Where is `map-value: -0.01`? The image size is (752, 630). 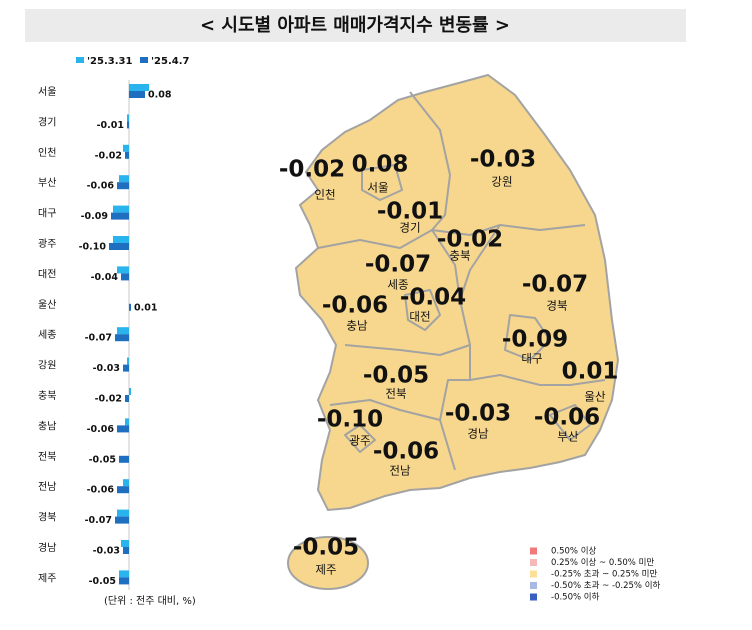
map-value: -0.01 is located at coordinates (410, 212).